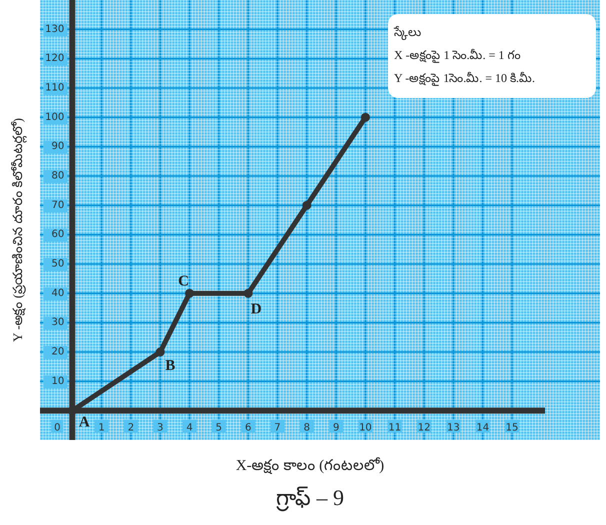 The image size is (606, 525). What do you see at coordinates (512, 428) in the screenshot?
I see `x-tick-label: 15` at bounding box center [512, 428].